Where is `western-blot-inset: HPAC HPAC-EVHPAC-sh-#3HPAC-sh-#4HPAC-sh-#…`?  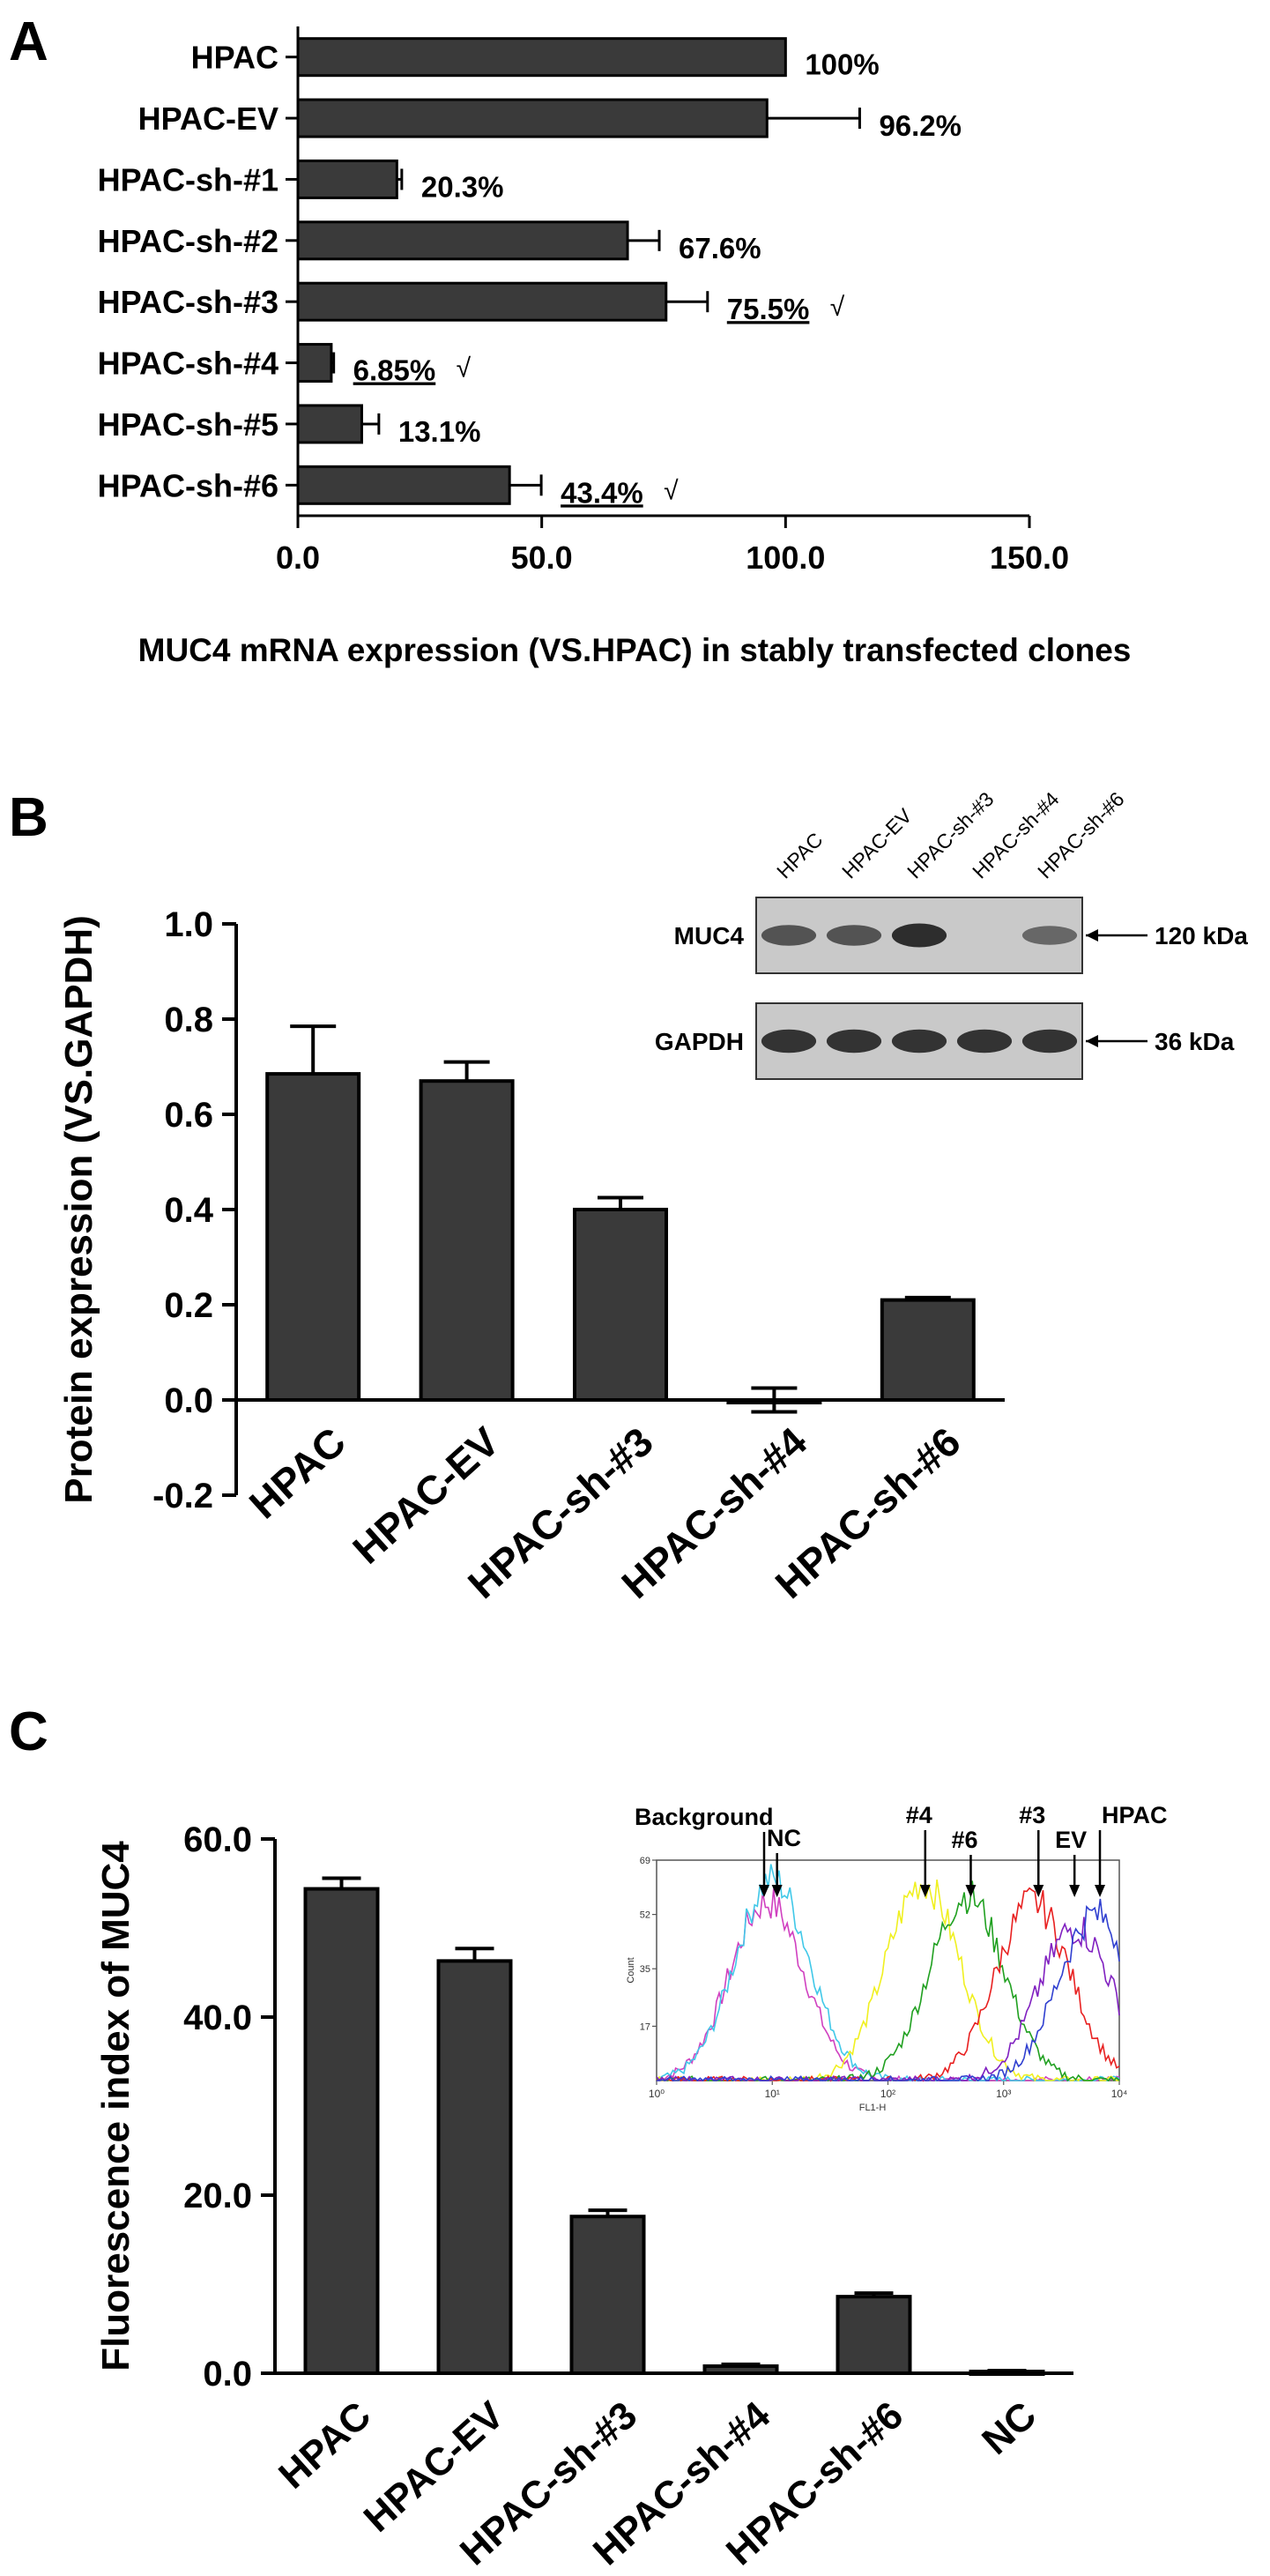
western-blot-inset: HPAC HPAC-EVHPAC-sh-#3HPAC-sh-#4HPAC-sh-#… is located at coordinates (951, 933).